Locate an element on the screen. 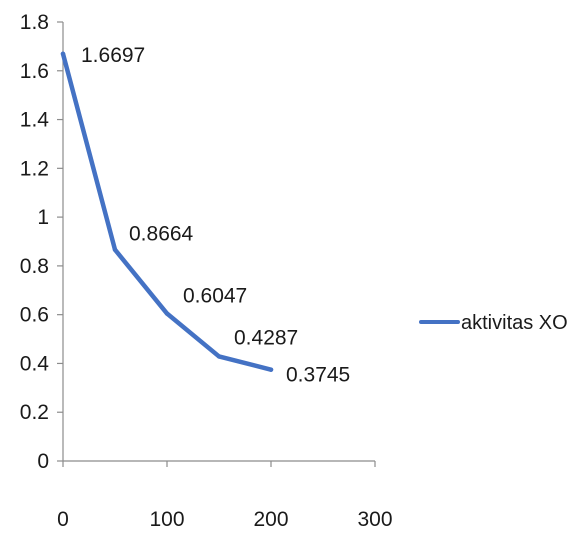 The height and width of the screenshot is (533, 587). data-label: 0.6047 is located at coordinates (215, 296).